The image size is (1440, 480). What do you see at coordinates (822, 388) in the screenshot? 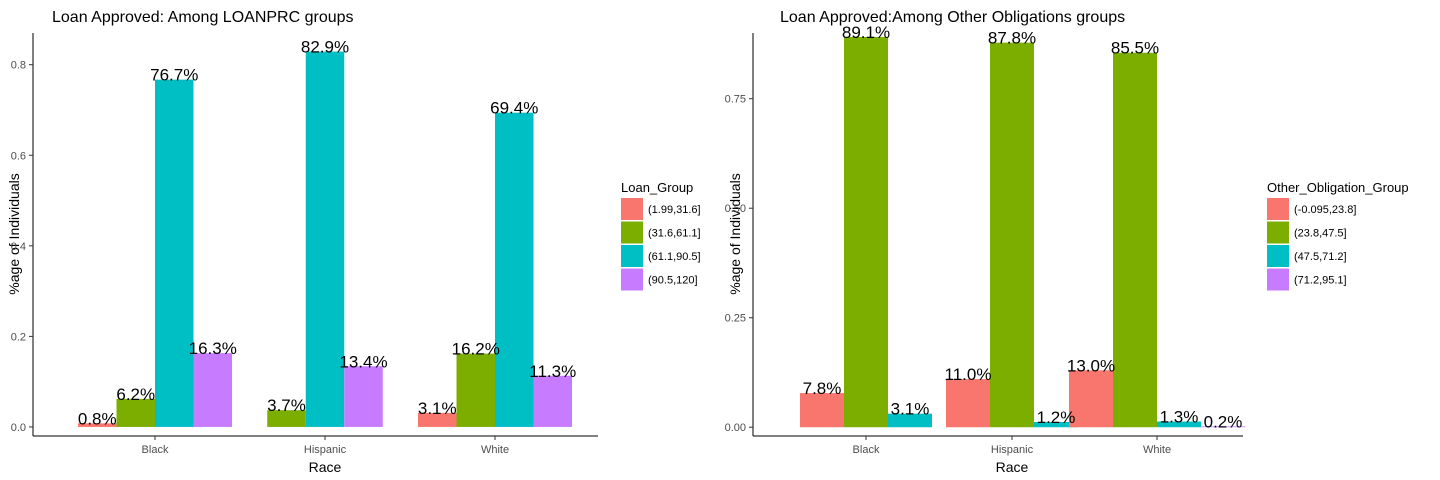
I see `data-label-black-1: 7.8%` at bounding box center [822, 388].